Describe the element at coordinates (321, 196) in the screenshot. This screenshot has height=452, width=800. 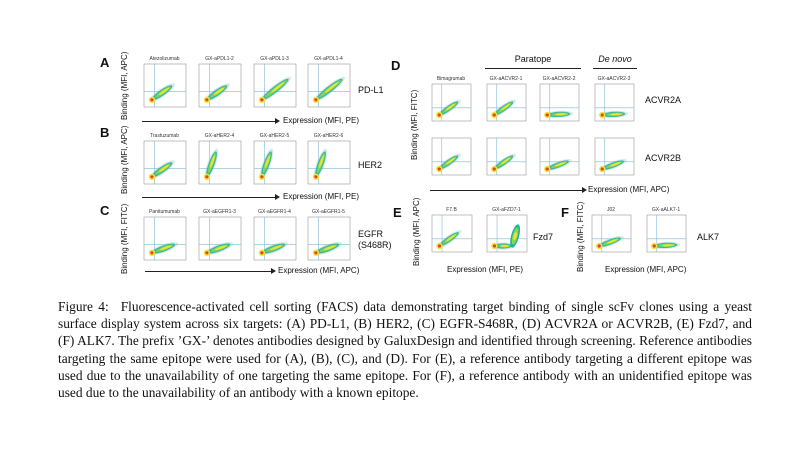
I see `panel-b-x-axis: Expression (MFI, PE)` at that location.